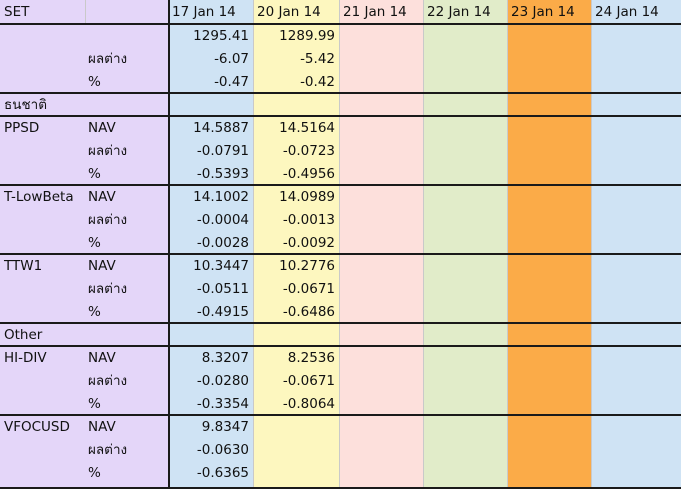  Describe the element at coordinates (222, 381) in the screenshot. I see `value-cell: -0.0280` at that location.